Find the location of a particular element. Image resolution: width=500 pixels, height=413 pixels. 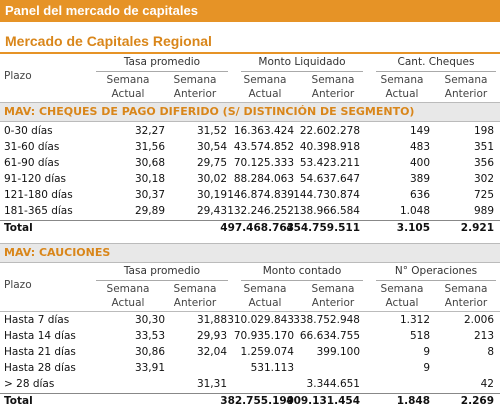

subtitle: Mercado de Capitales Regional is located at coordinates (108, 41).